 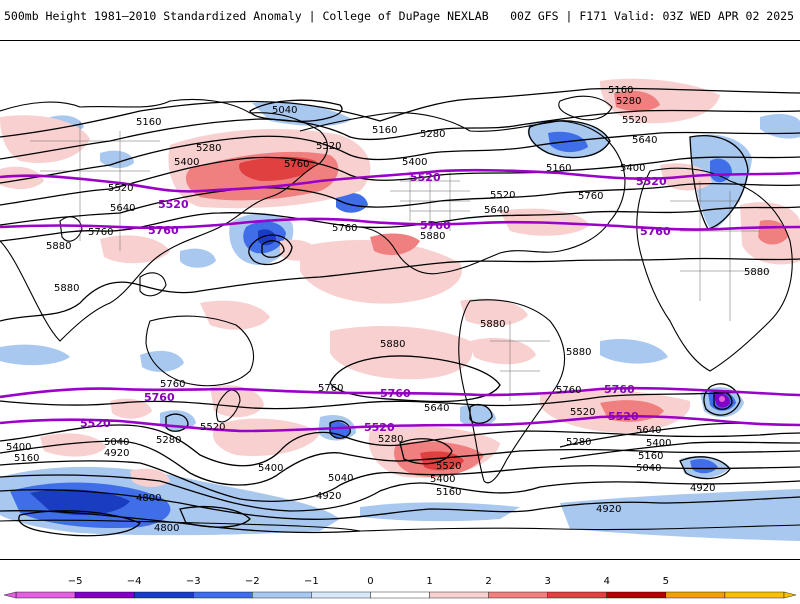 What do you see at coordinates (400, 423) in the screenshot?
I see `contour-5520-south` at bounding box center [400, 423].